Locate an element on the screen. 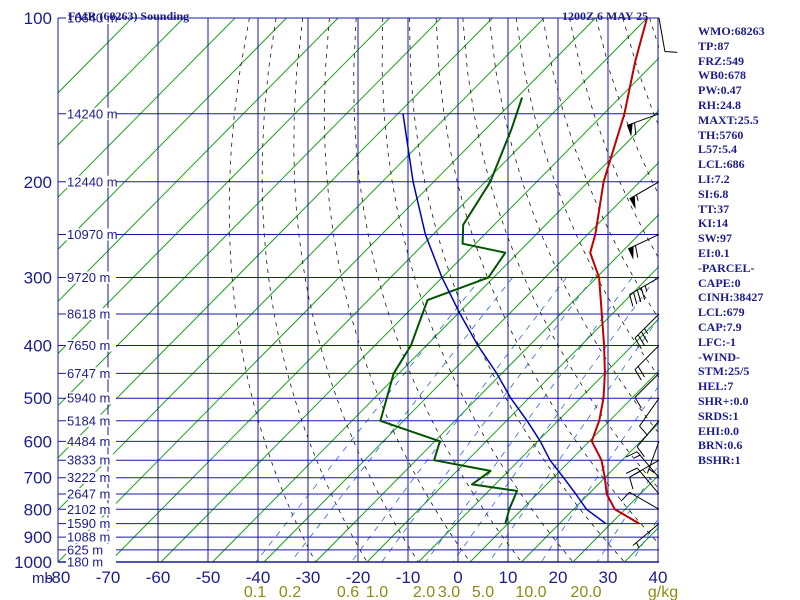 This screenshot has width=800, height=600. pressure-label-800: 800 is located at coordinates (38, 509).